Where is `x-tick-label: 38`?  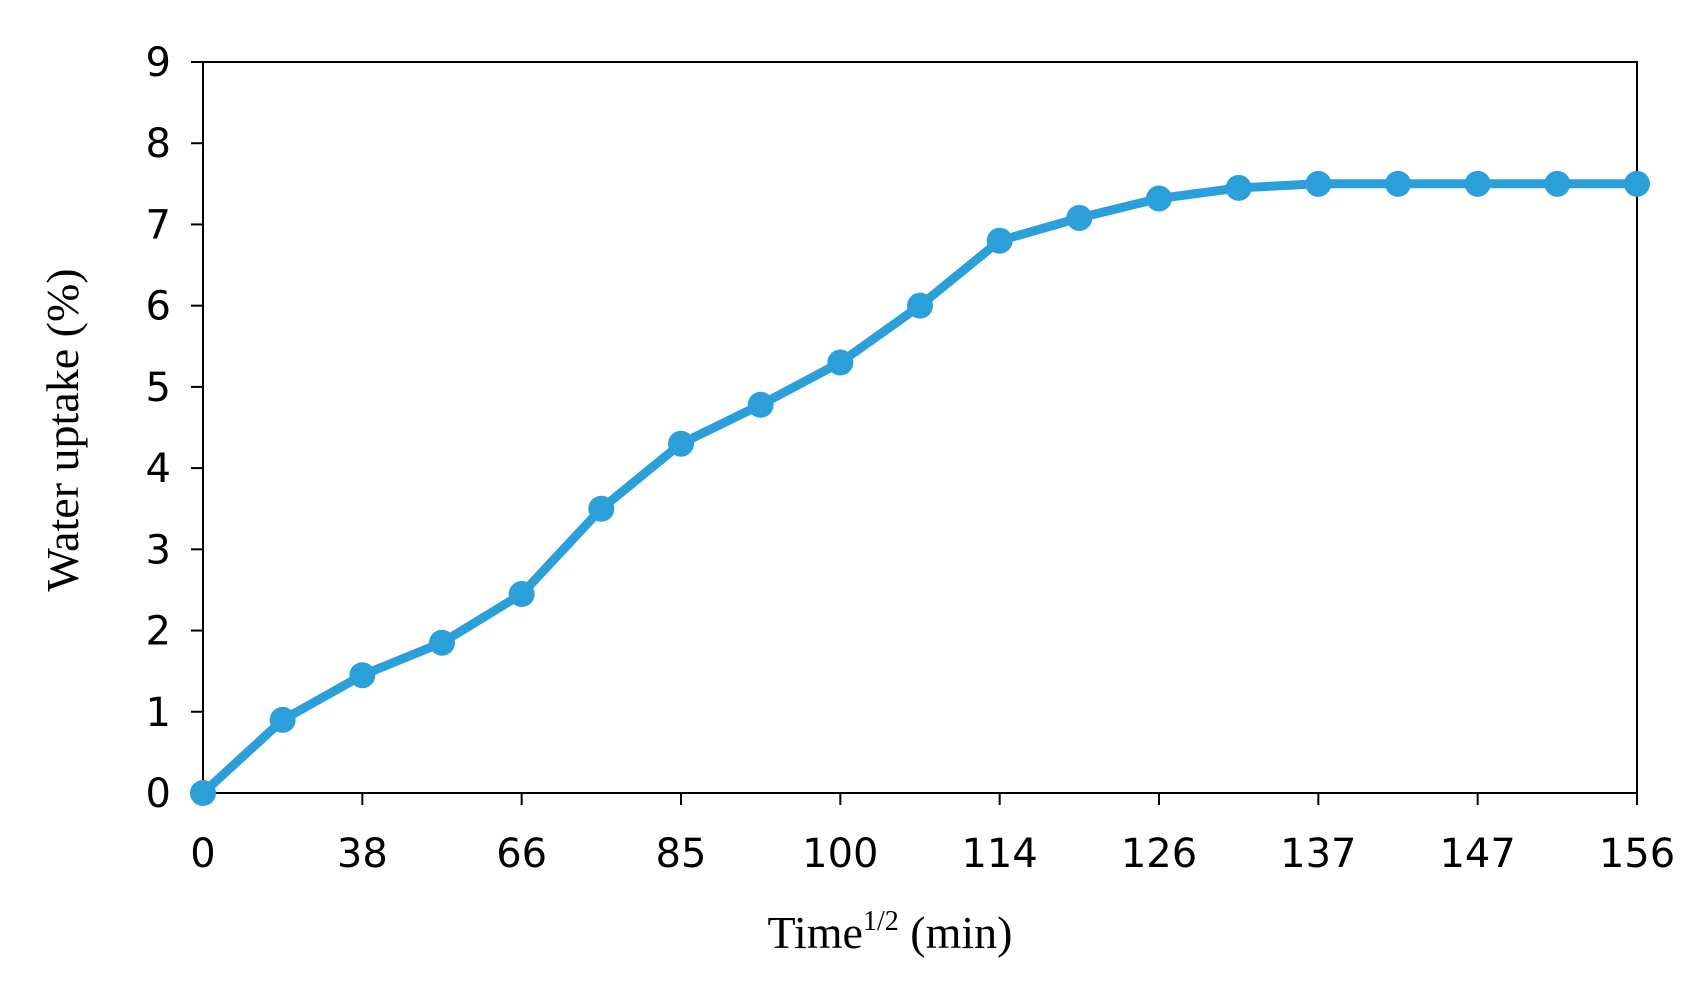 x-tick-label: 38 is located at coordinates (362, 854).